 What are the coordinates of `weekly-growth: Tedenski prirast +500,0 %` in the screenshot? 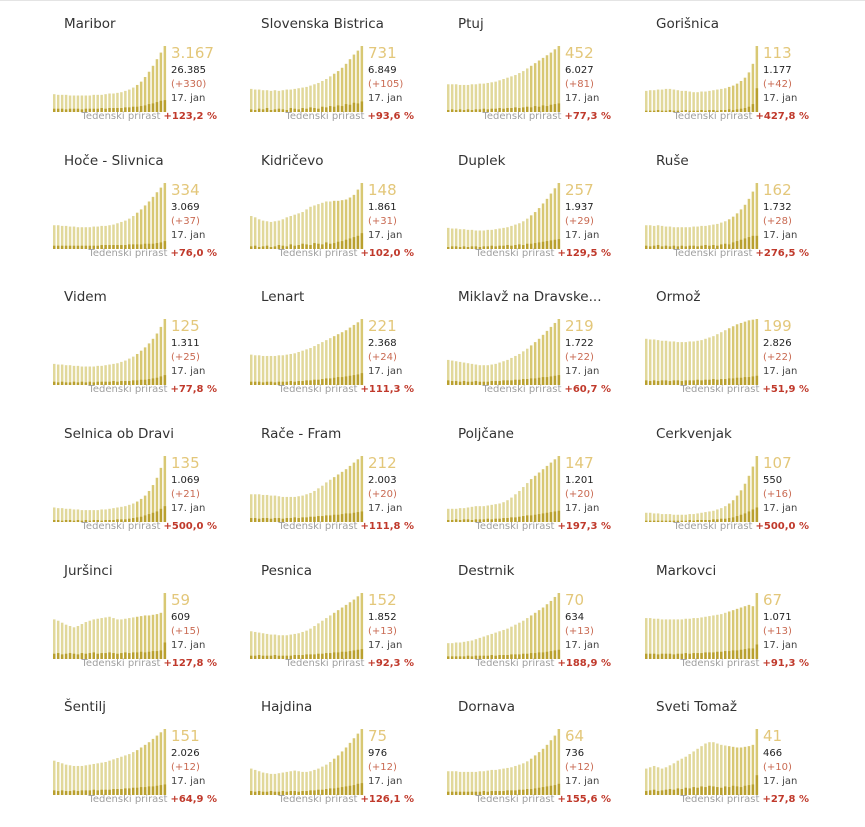 It's located at (741, 526).